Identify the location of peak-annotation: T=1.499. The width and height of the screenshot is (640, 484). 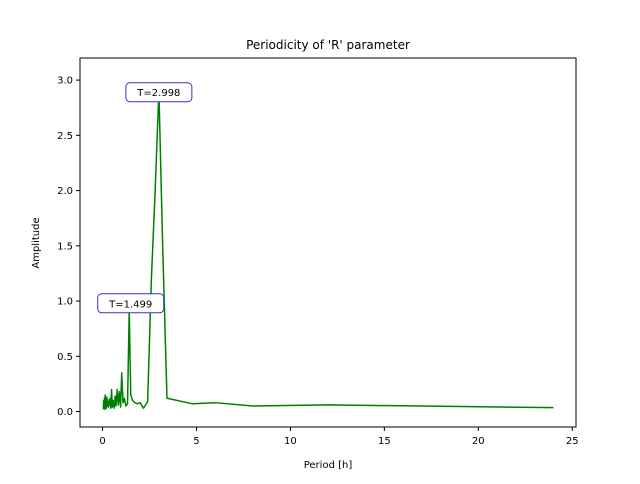
(131, 303).